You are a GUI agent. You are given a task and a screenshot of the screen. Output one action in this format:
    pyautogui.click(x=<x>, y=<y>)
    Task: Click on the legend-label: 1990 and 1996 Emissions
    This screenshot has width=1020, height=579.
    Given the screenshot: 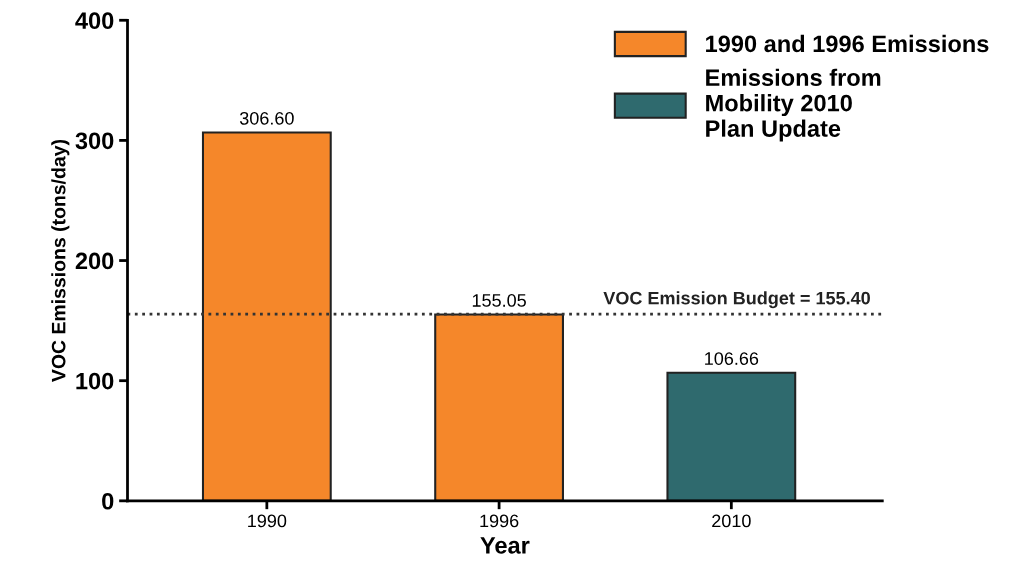 What is the action you would take?
    pyautogui.click(x=847, y=43)
    